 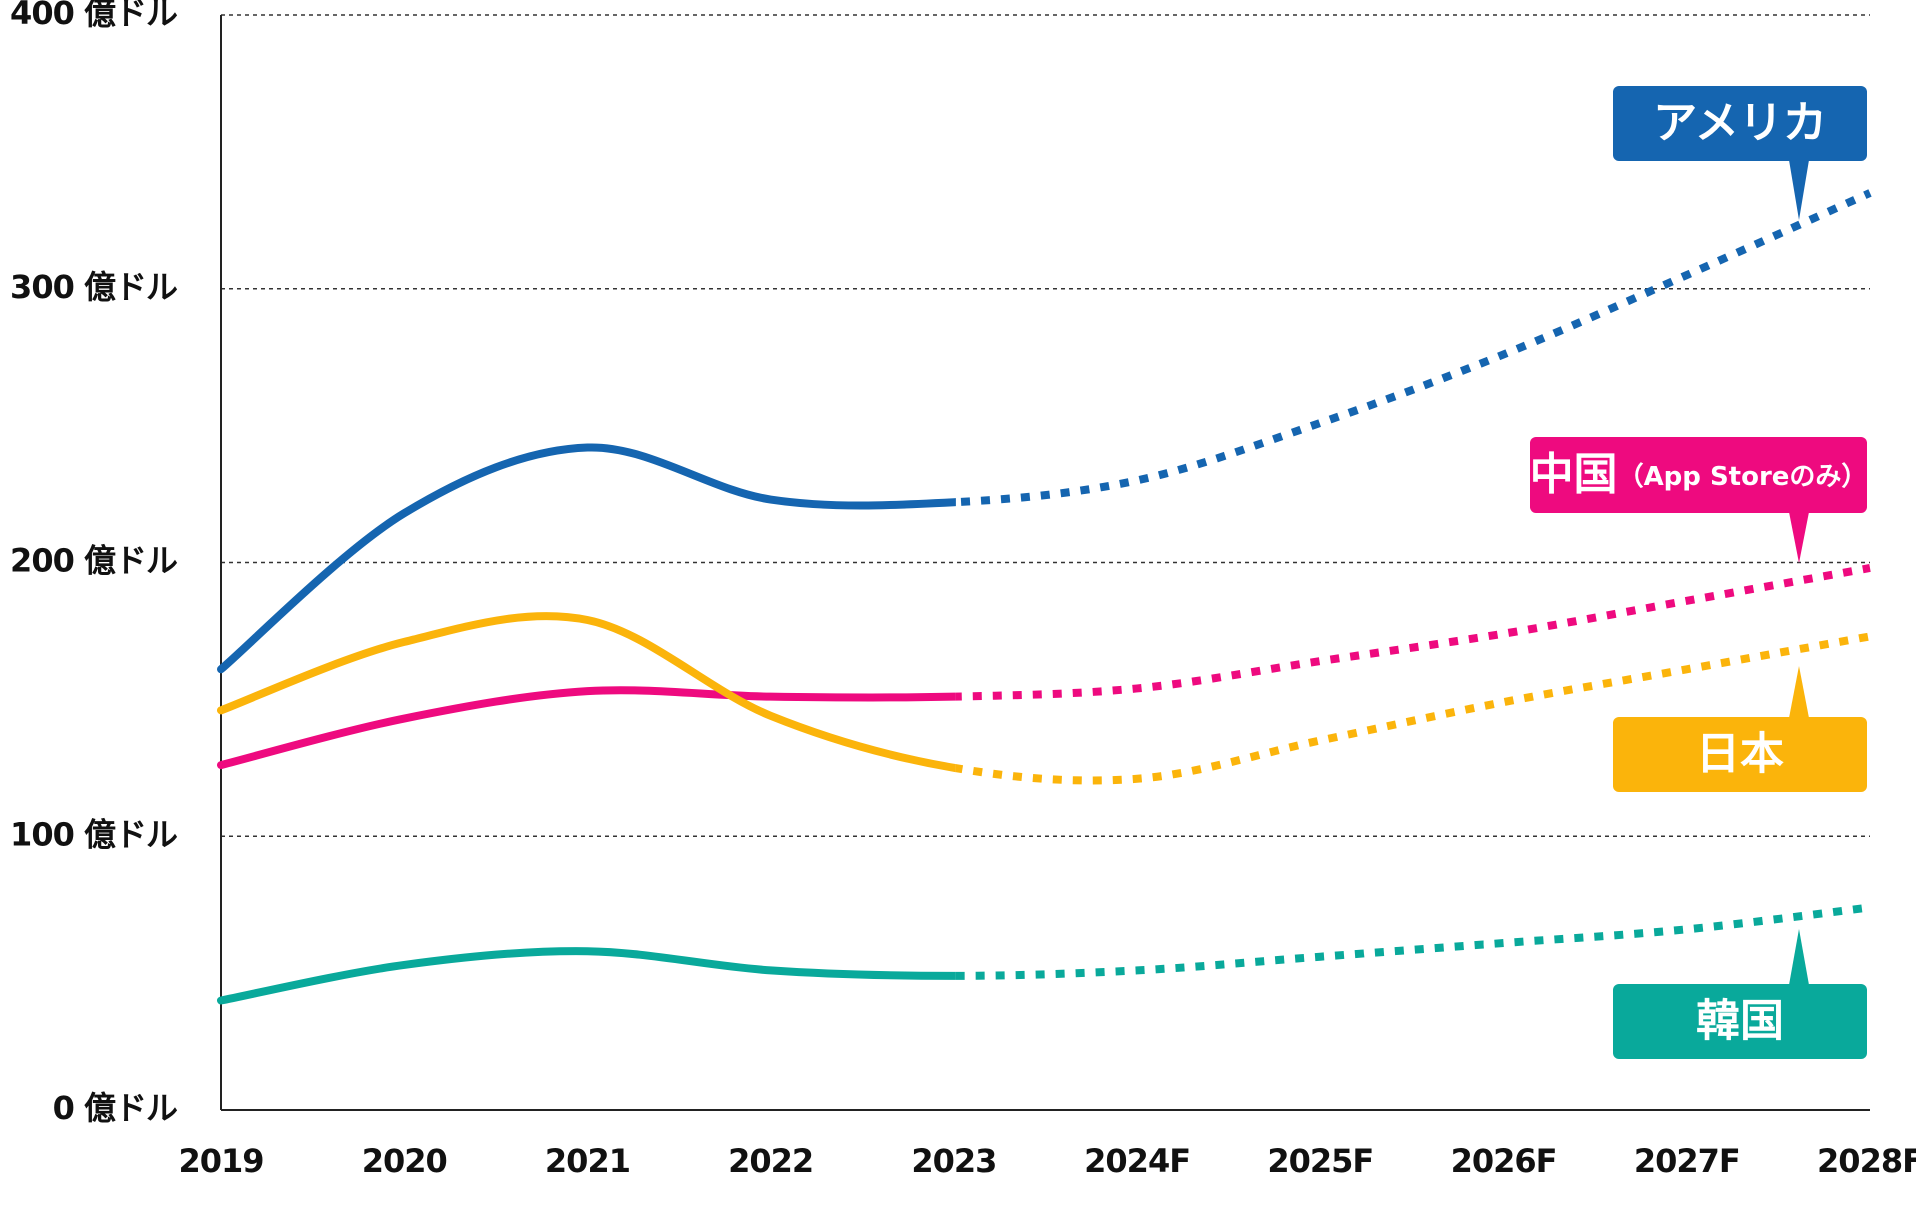 I want to click on x-tick-label: 2019, so click(x=220, y=1161).